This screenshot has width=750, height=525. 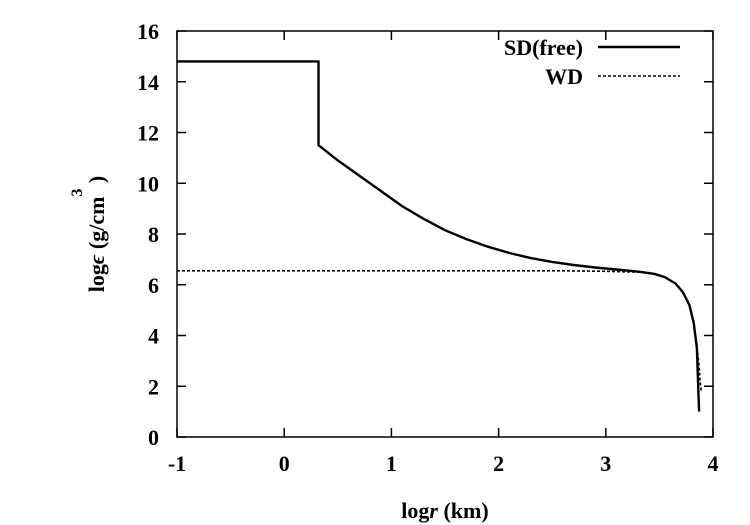 I want to click on x-tick-label: 4, so click(x=713, y=463).